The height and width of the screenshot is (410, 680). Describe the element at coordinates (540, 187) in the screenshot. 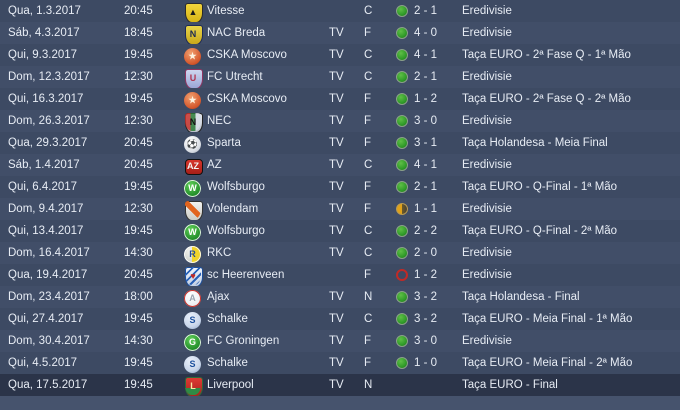

I see `competition-name: Taça EURO - Q-Final - 1ª Mão` at that location.